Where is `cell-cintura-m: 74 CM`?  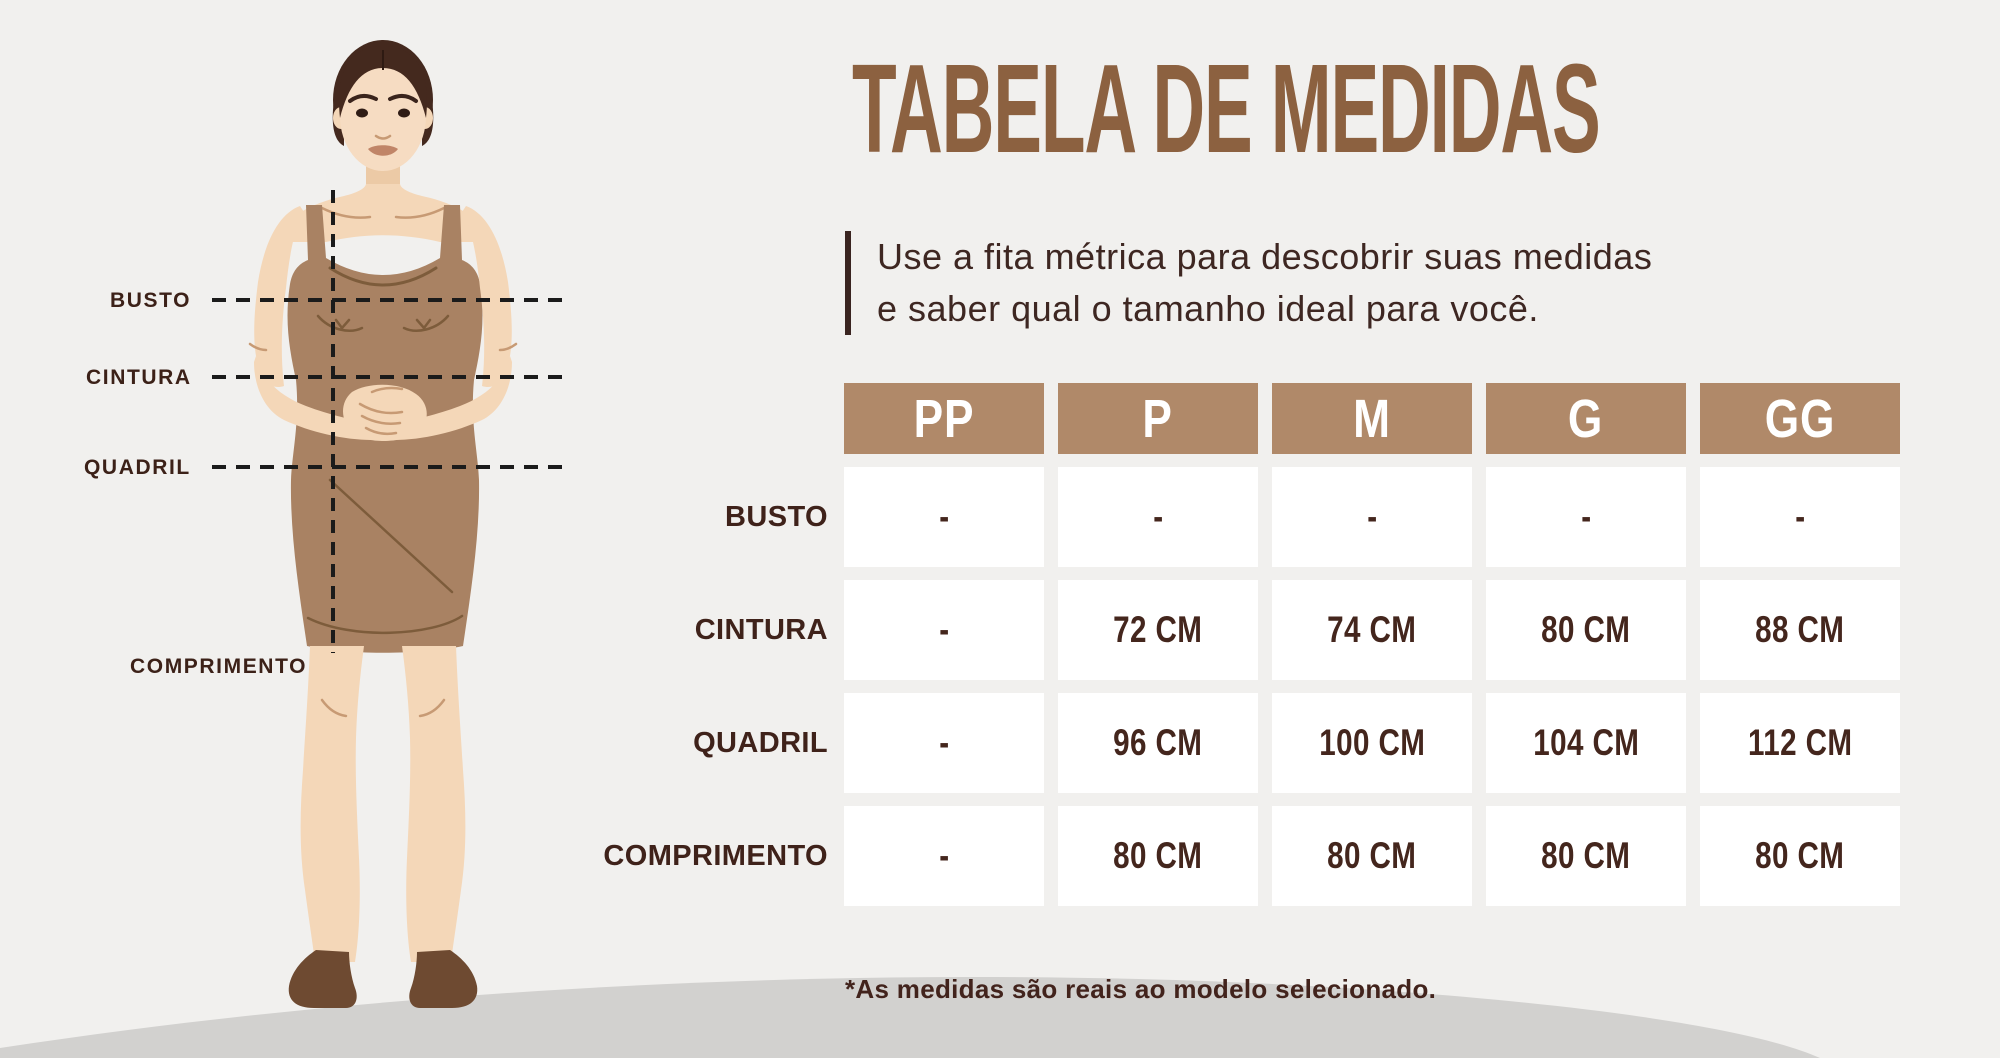
cell-cintura-m: 74 CM is located at coordinates (1372, 630).